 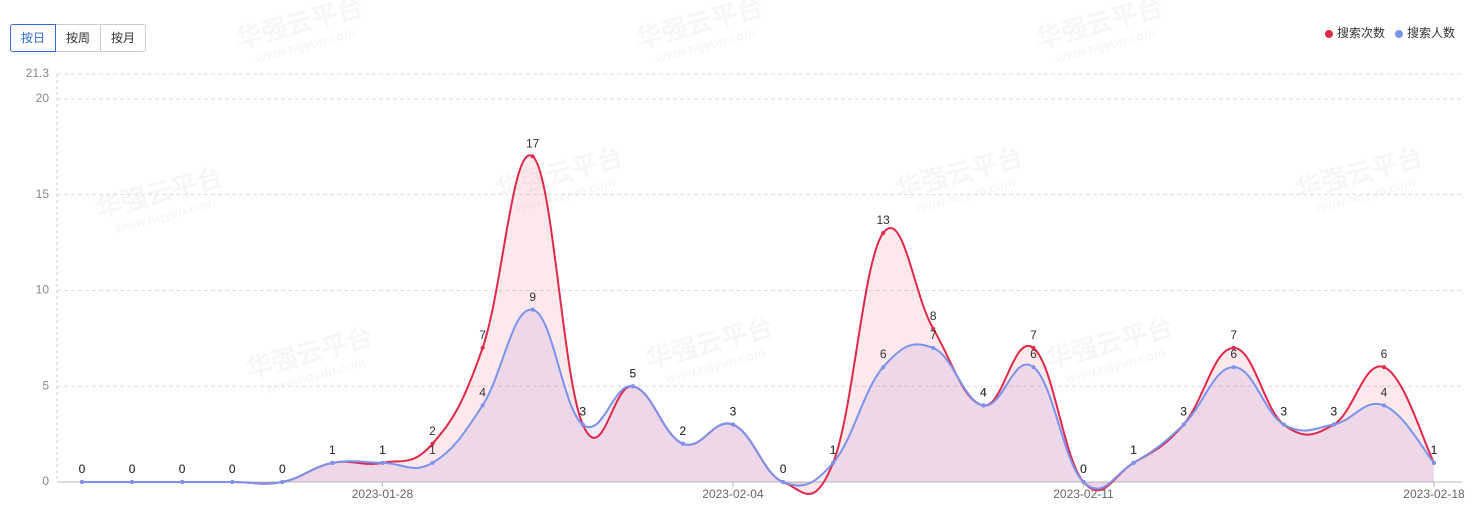 What do you see at coordinates (383, 494) in the screenshot?
I see `x-tick-label: 2023-01-28` at bounding box center [383, 494].